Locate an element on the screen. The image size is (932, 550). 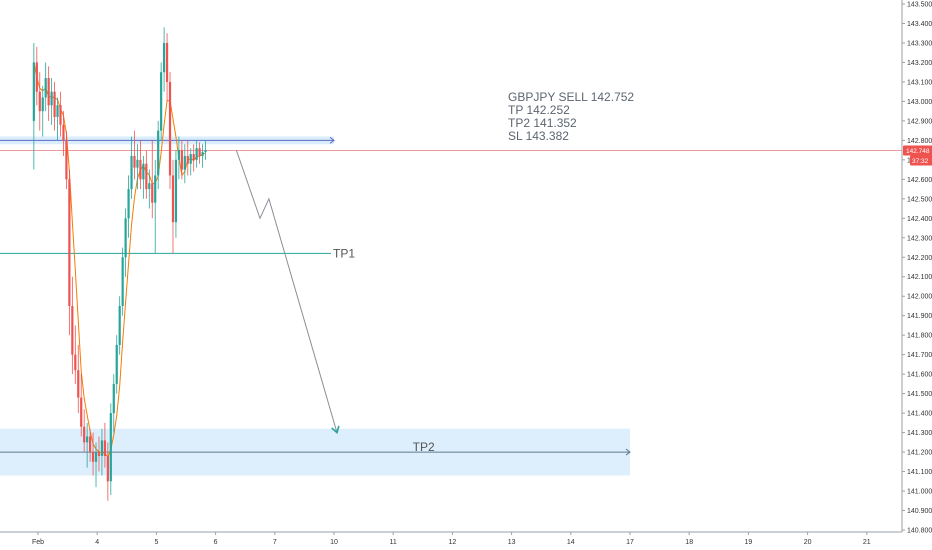
price-axis-bg is located at coordinates (917, 275).